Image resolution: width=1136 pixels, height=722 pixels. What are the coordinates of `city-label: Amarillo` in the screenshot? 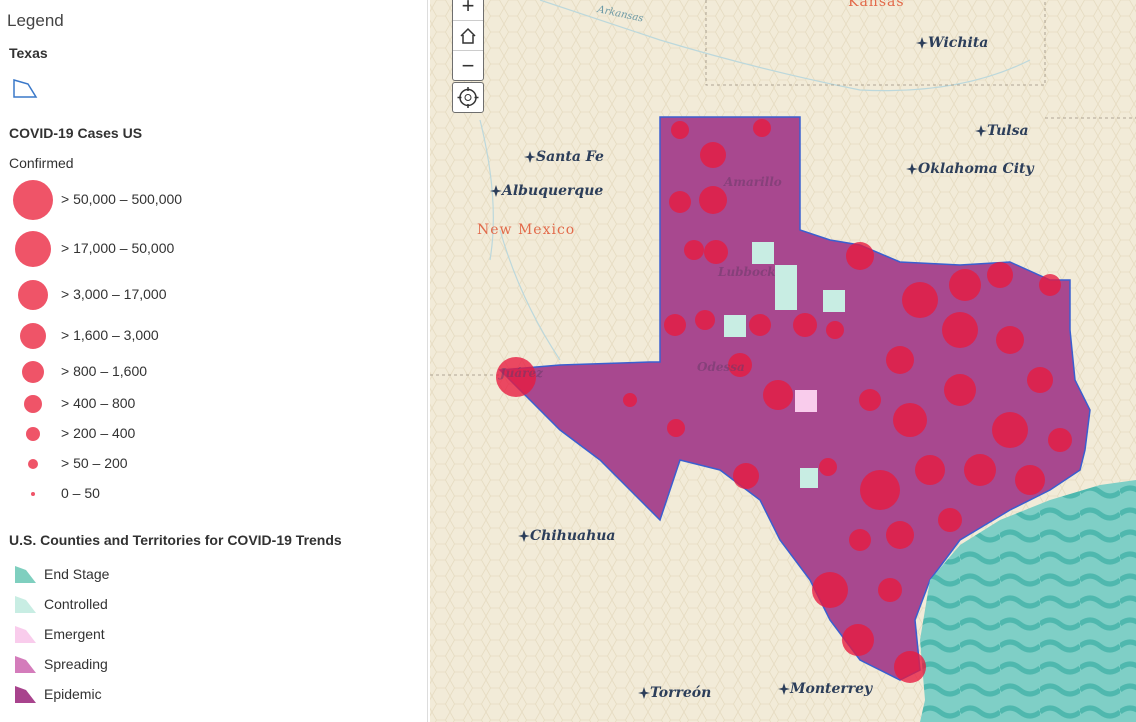 It's located at (752, 182).